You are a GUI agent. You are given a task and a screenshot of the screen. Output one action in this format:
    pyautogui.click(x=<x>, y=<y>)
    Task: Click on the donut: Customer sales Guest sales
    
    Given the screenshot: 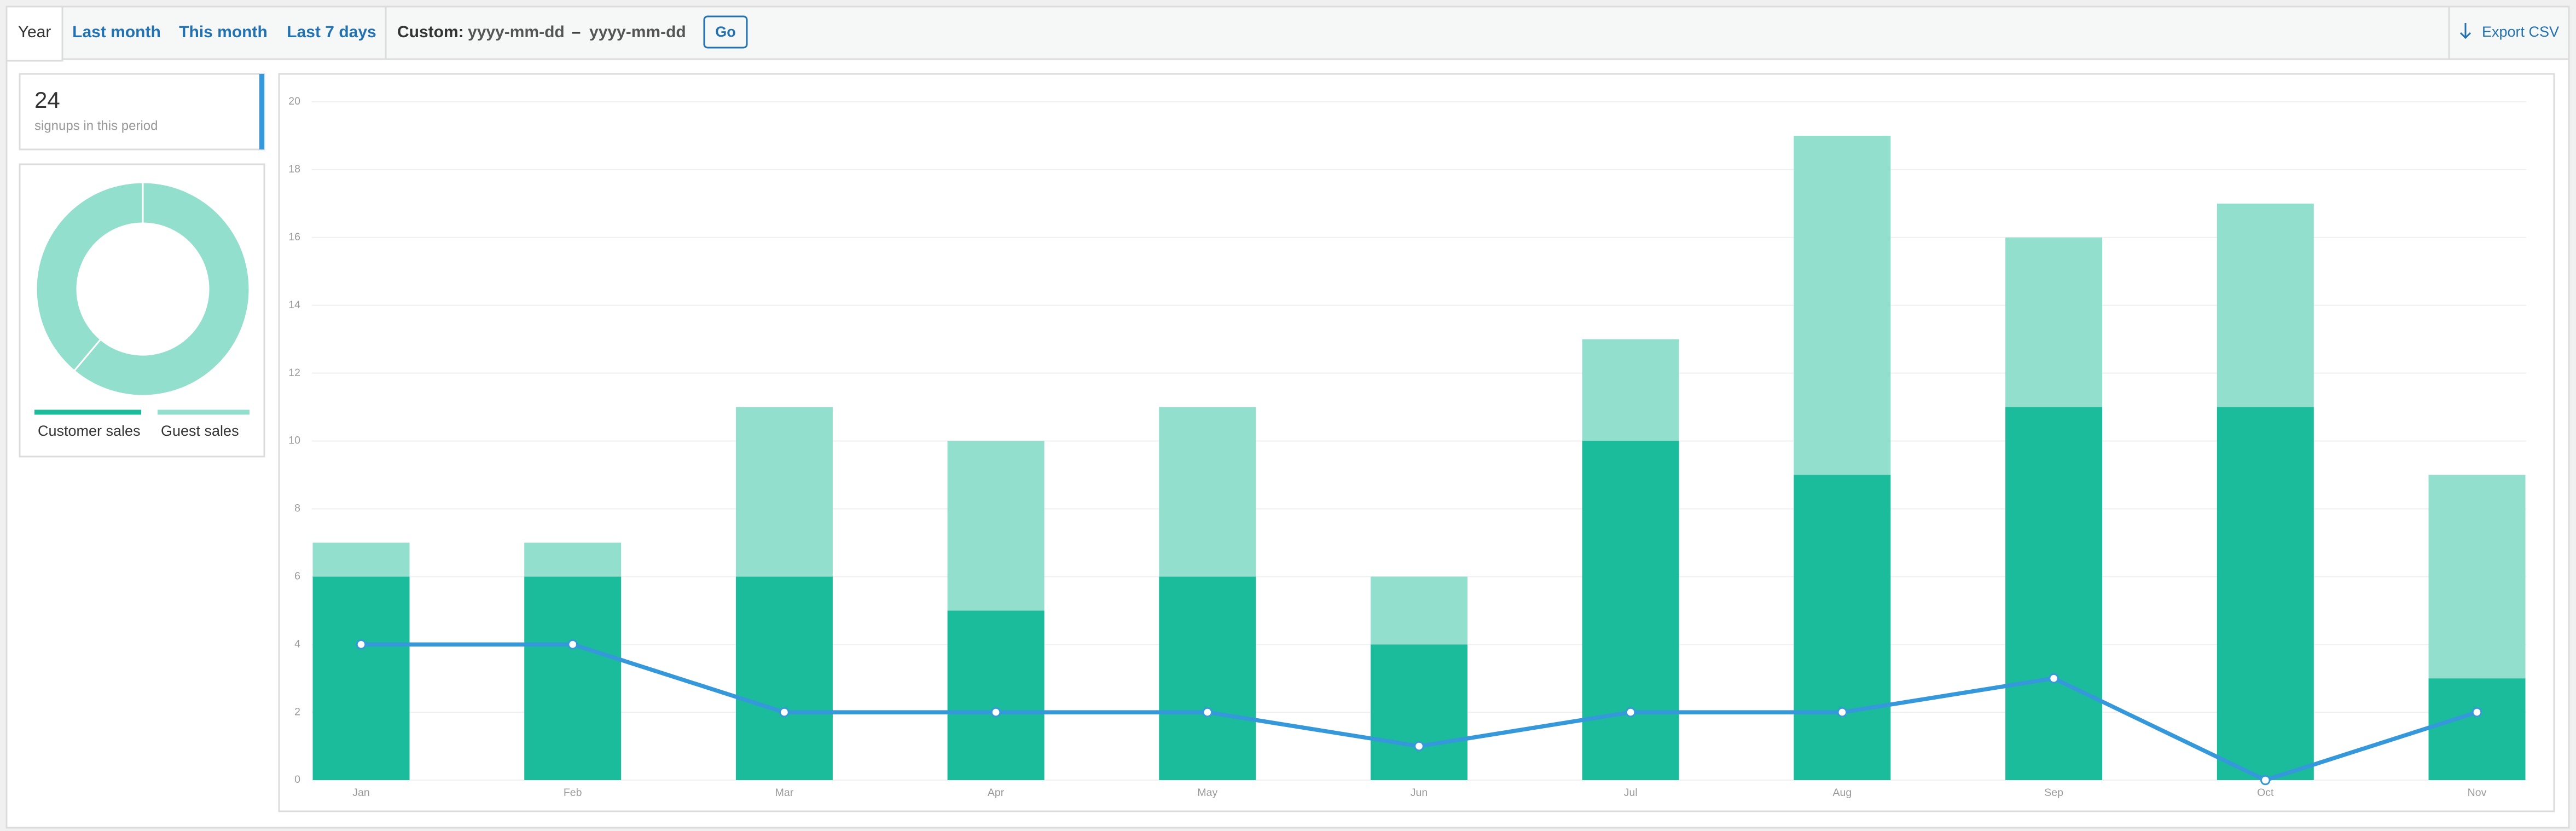 What is the action you would take?
    pyautogui.click(x=143, y=310)
    